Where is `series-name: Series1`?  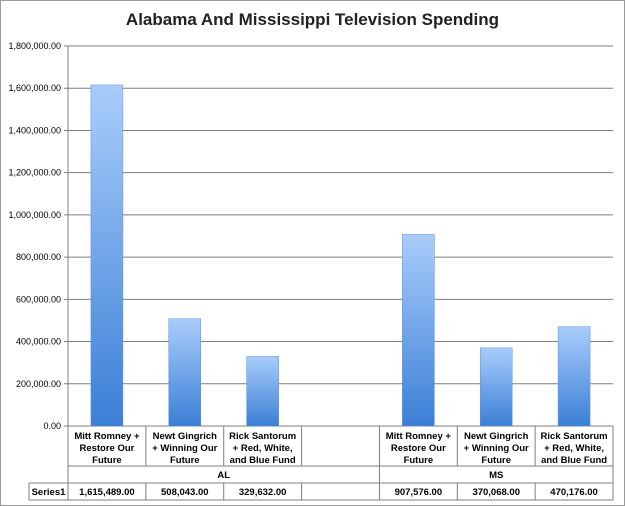 series-name: Series1 is located at coordinates (49, 492).